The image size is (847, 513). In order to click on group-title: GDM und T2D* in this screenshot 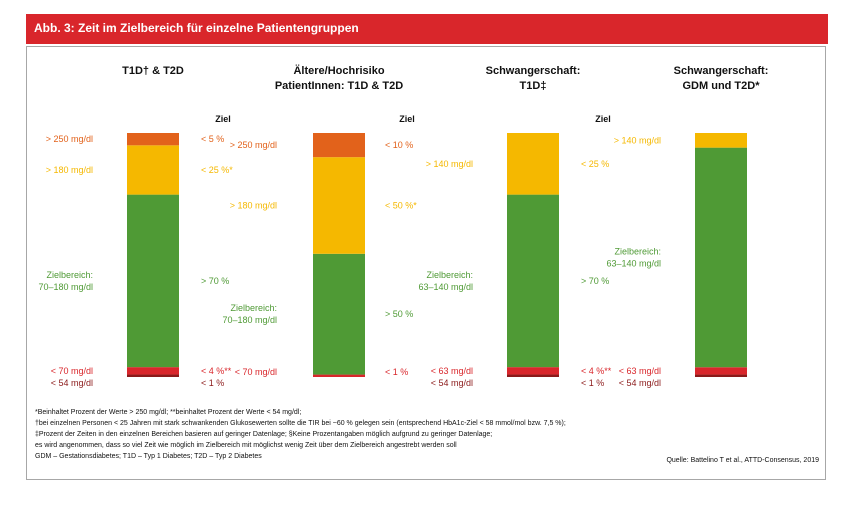, I will do `click(722, 86)`.